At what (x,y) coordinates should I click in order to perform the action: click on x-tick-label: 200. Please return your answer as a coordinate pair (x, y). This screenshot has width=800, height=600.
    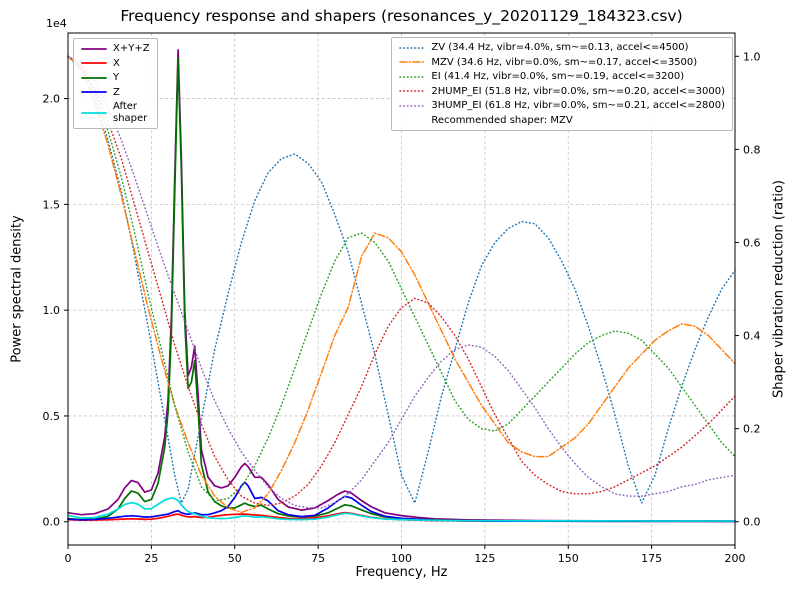
    Looking at the image, I should click on (735, 558).